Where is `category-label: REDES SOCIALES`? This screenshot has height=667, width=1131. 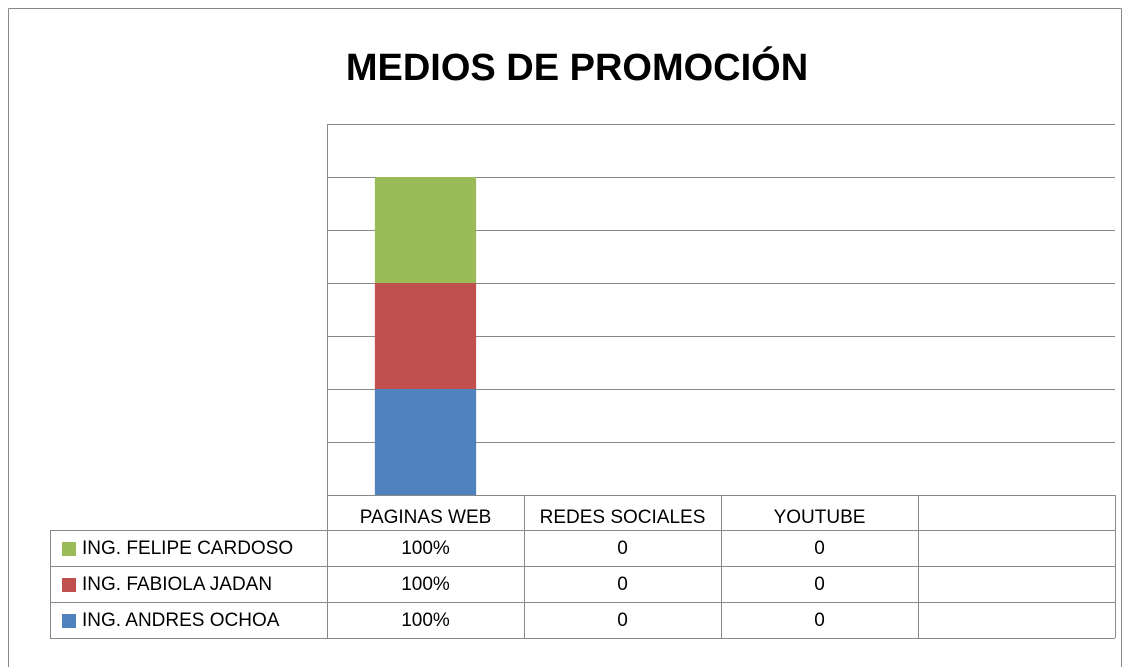
category-label: REDES SOCIALES is located at coordinates (623, 517).